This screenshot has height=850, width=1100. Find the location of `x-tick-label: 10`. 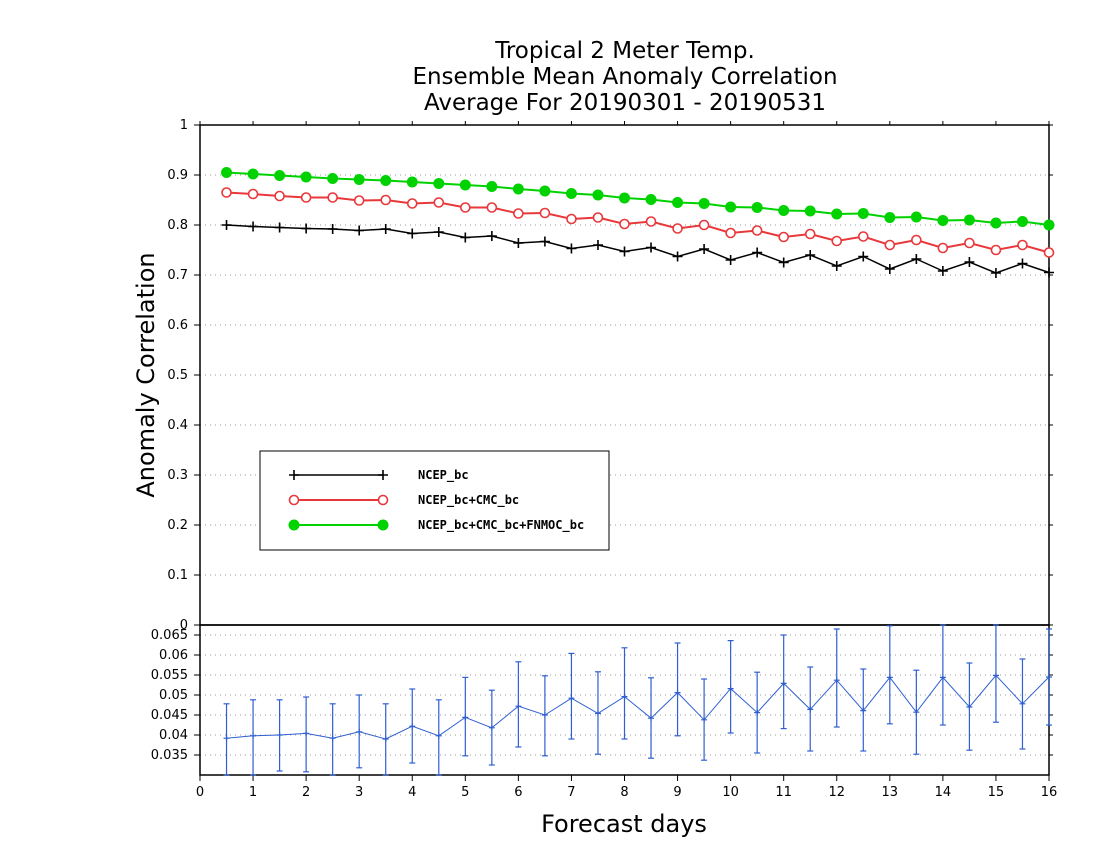

x-tick-label: 10 is located at coordinates (730, 792).